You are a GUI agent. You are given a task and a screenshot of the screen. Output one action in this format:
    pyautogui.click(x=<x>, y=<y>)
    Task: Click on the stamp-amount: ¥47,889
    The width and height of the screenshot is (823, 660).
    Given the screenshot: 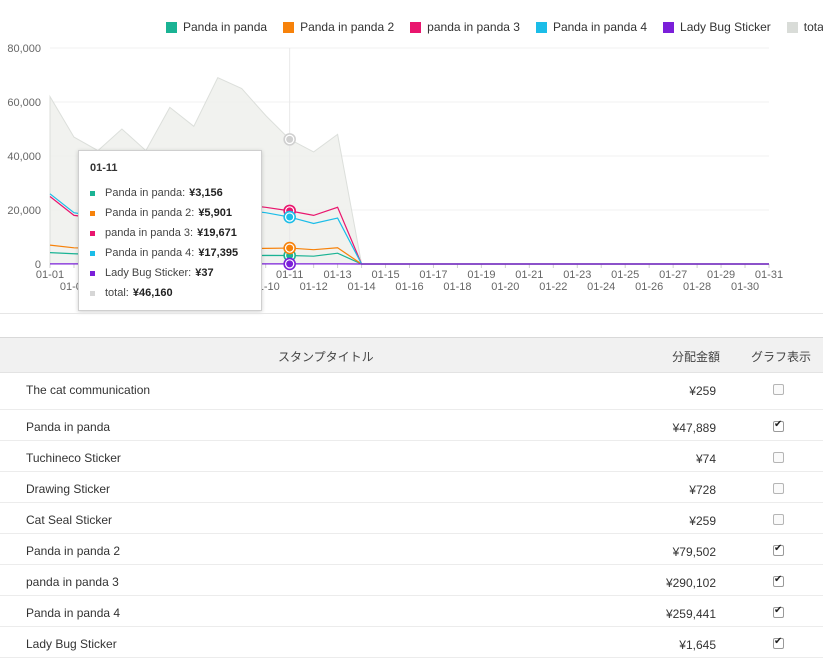 What is the action you would take?
    pyautogui.click(x=694, y=428)
    